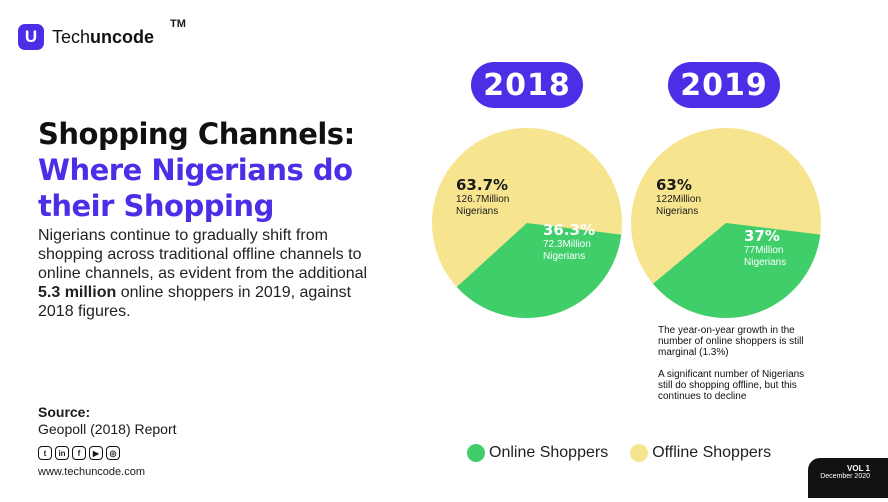  Describe the element at coordinates (196, 134) in the screenshot. I see `title-line-1: Shopping Channels:` at that location.